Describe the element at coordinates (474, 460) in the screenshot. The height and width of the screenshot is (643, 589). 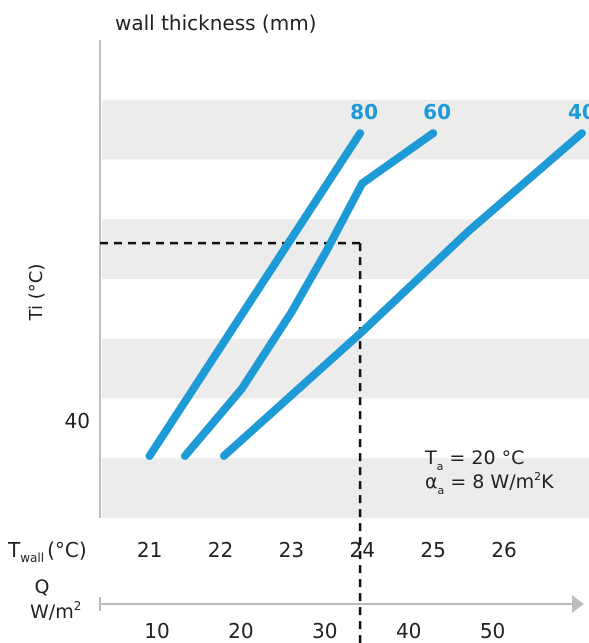
I see `ta-annotation: Ta = 20 °C` at that location.